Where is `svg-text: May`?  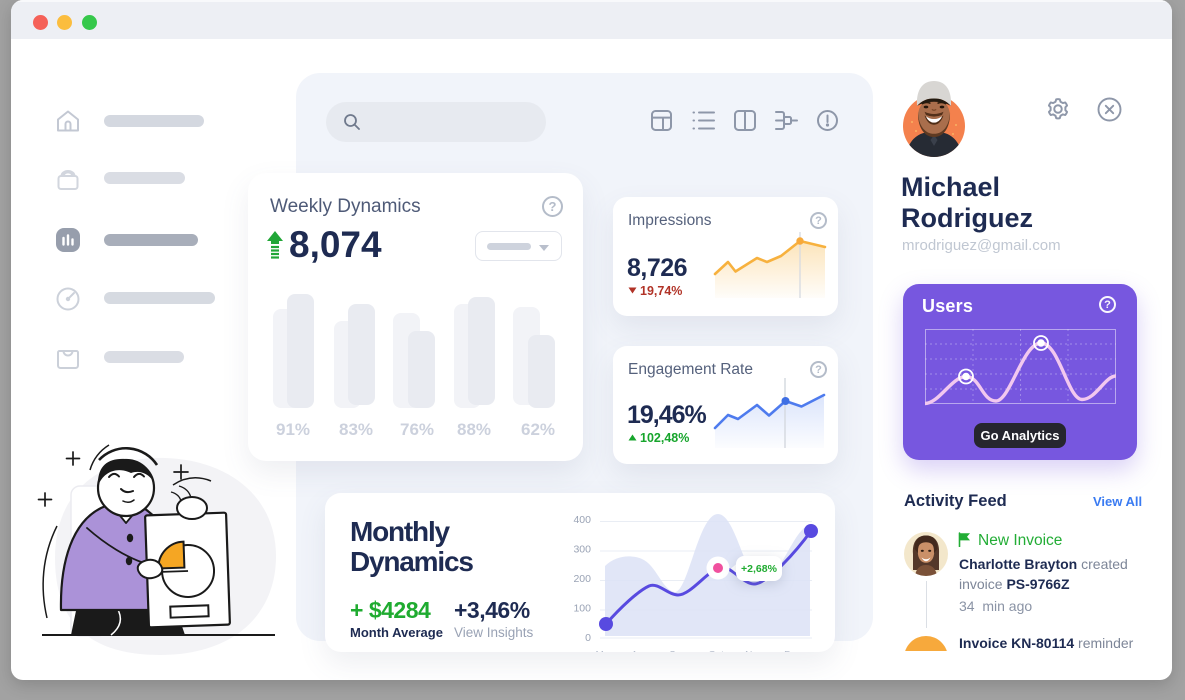 svg-text: May is located at coordinates (605, 651).